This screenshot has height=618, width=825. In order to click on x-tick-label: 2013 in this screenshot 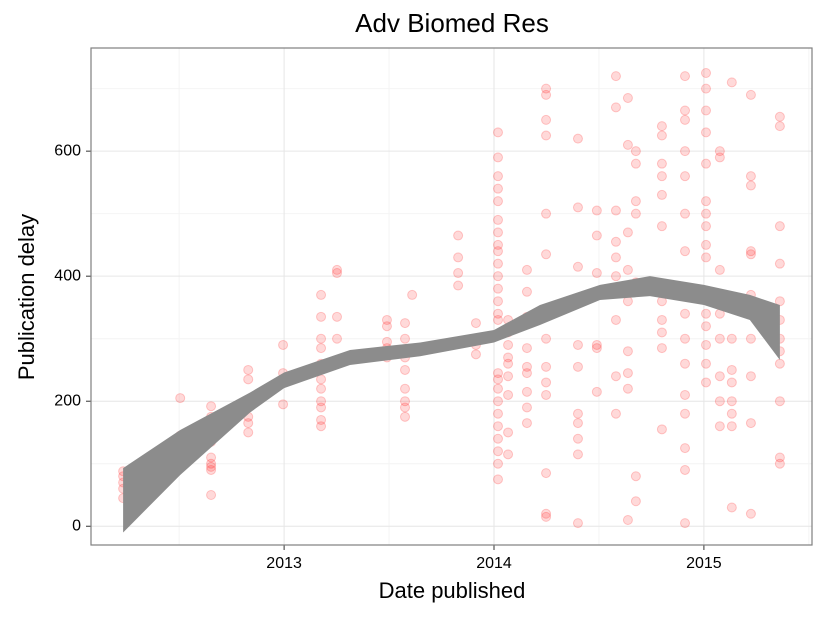, I will do `click(284, 563)`.